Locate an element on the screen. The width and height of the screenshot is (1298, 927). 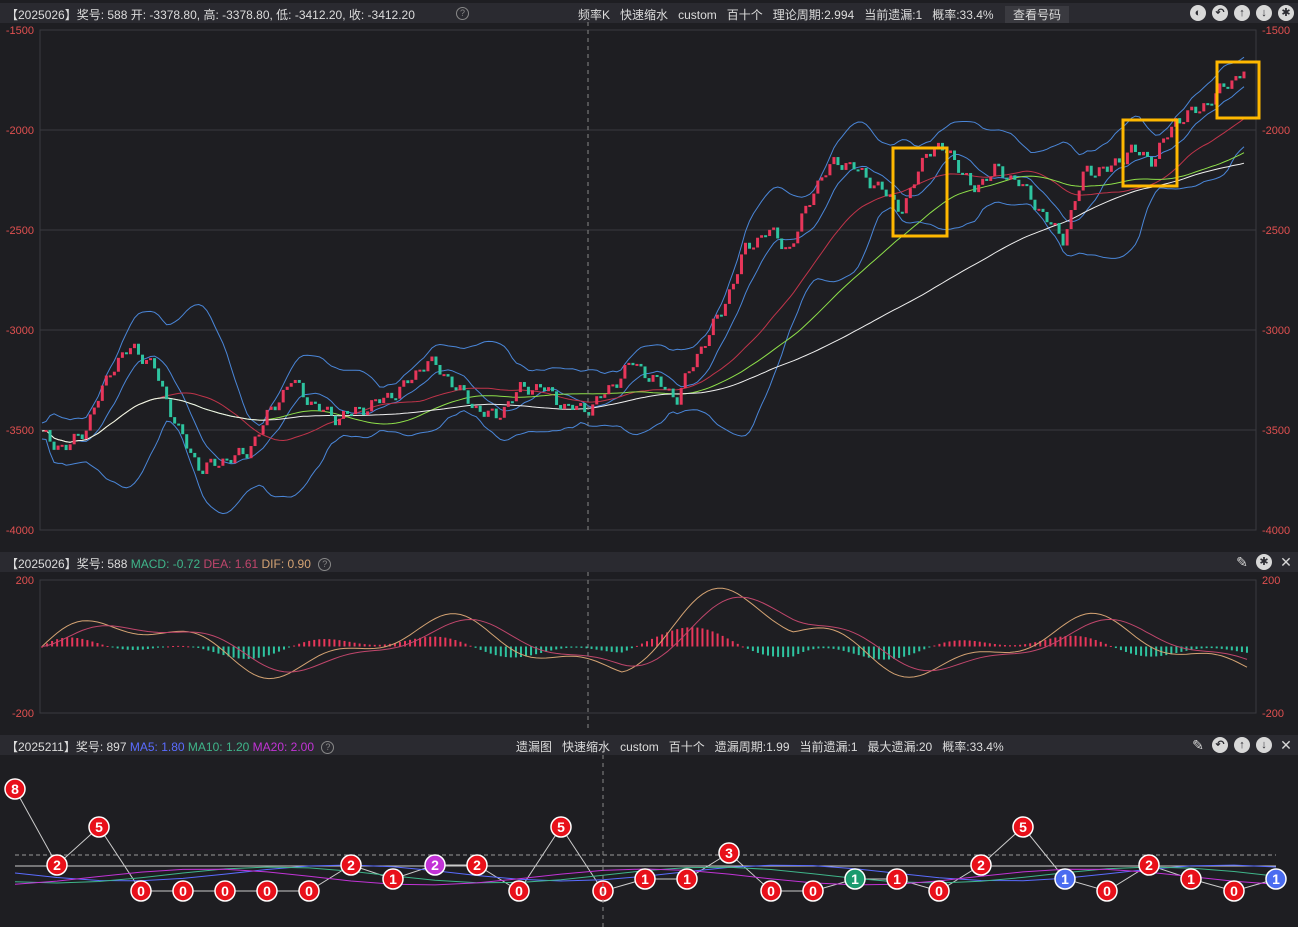
view-numbers-button: 查看号码 is located at coordinates (1036, 14).